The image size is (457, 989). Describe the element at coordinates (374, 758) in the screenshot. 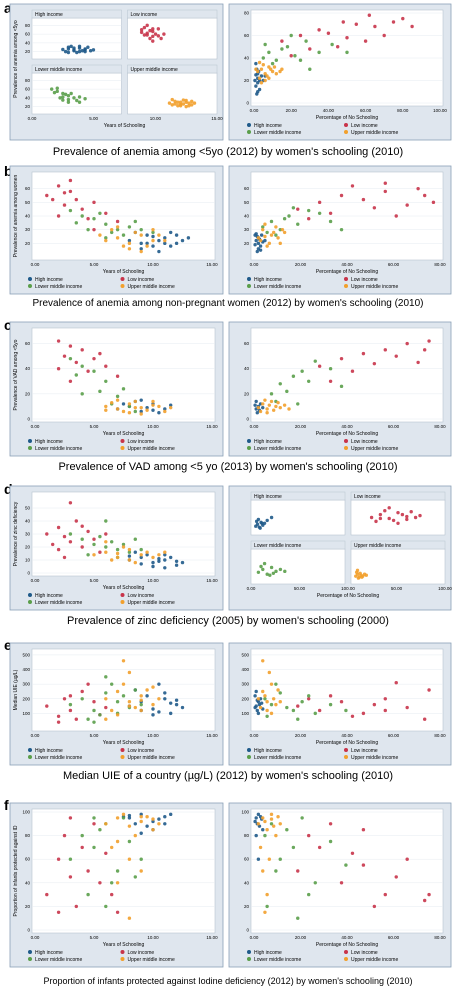

I see `legend-label-upper-middle: Upper middle income` at that location.